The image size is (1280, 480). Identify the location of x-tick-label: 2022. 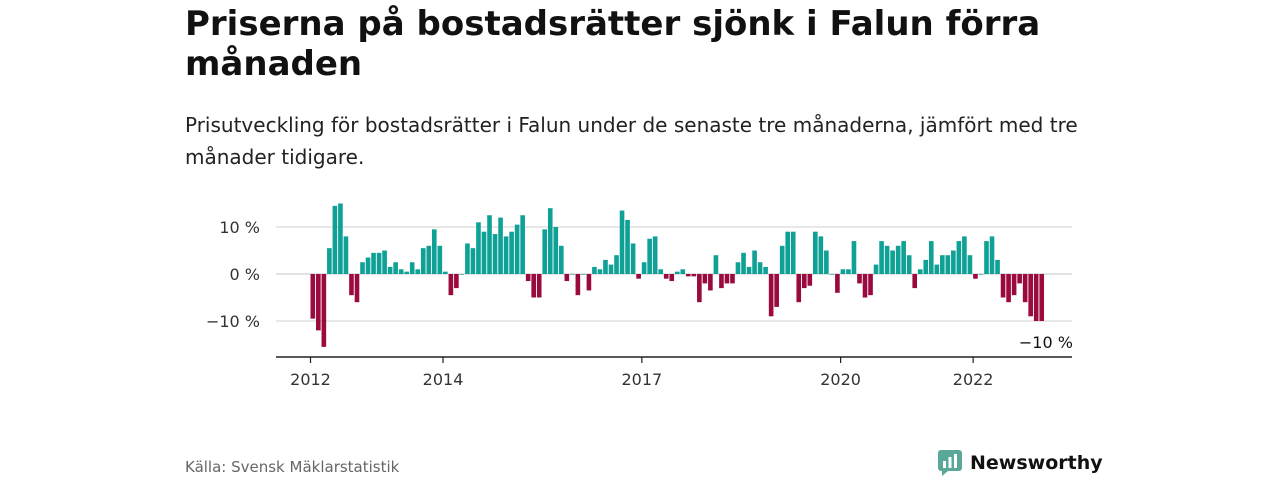
(973, 379).